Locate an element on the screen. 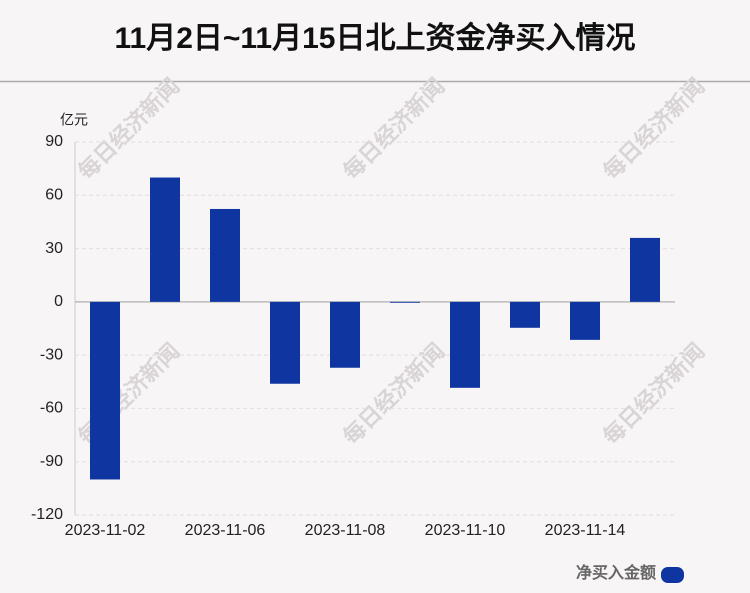 The width and height of the screenshot is (750, 593). chart-title: 11月2日~11月15日北上资金净买入情况 is located at coordinates (374, 38).